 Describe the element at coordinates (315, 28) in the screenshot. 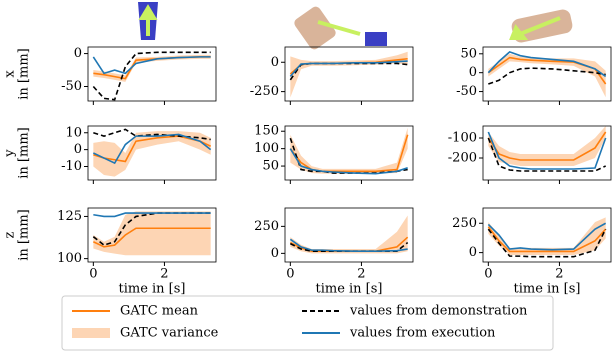

I see `bottle-icon` at that location.